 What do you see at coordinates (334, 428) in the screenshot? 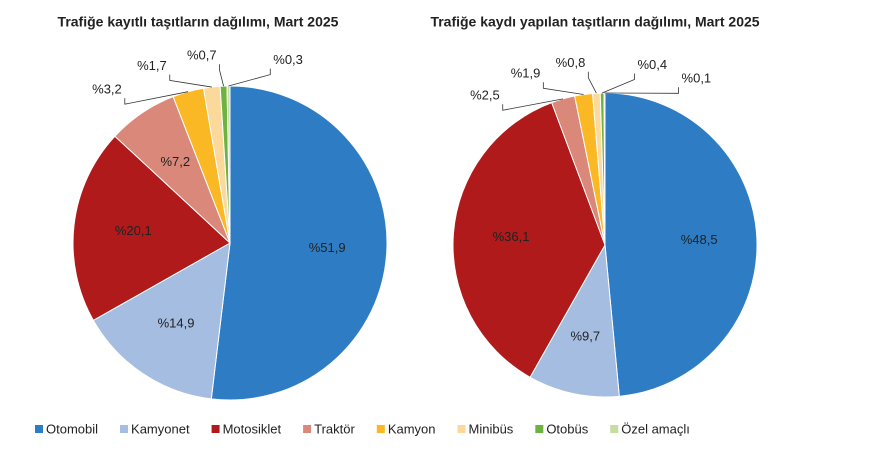
I see `legend-label: Traktör` at bounding box center [334, 428].